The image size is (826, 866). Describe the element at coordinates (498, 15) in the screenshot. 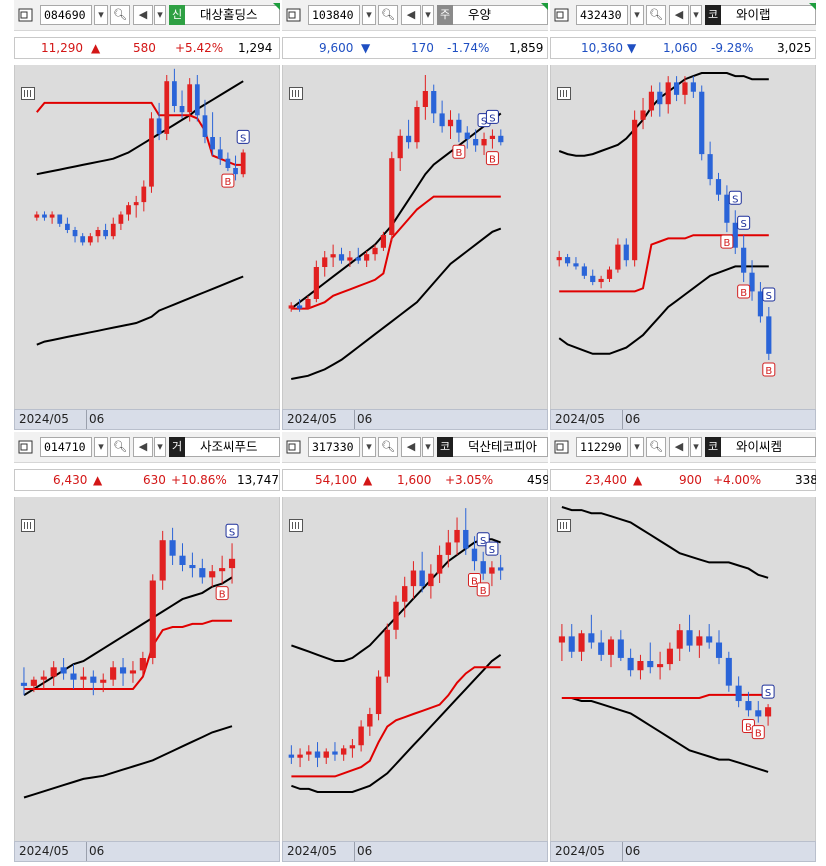

I see `stock-name: 우양` at that location.